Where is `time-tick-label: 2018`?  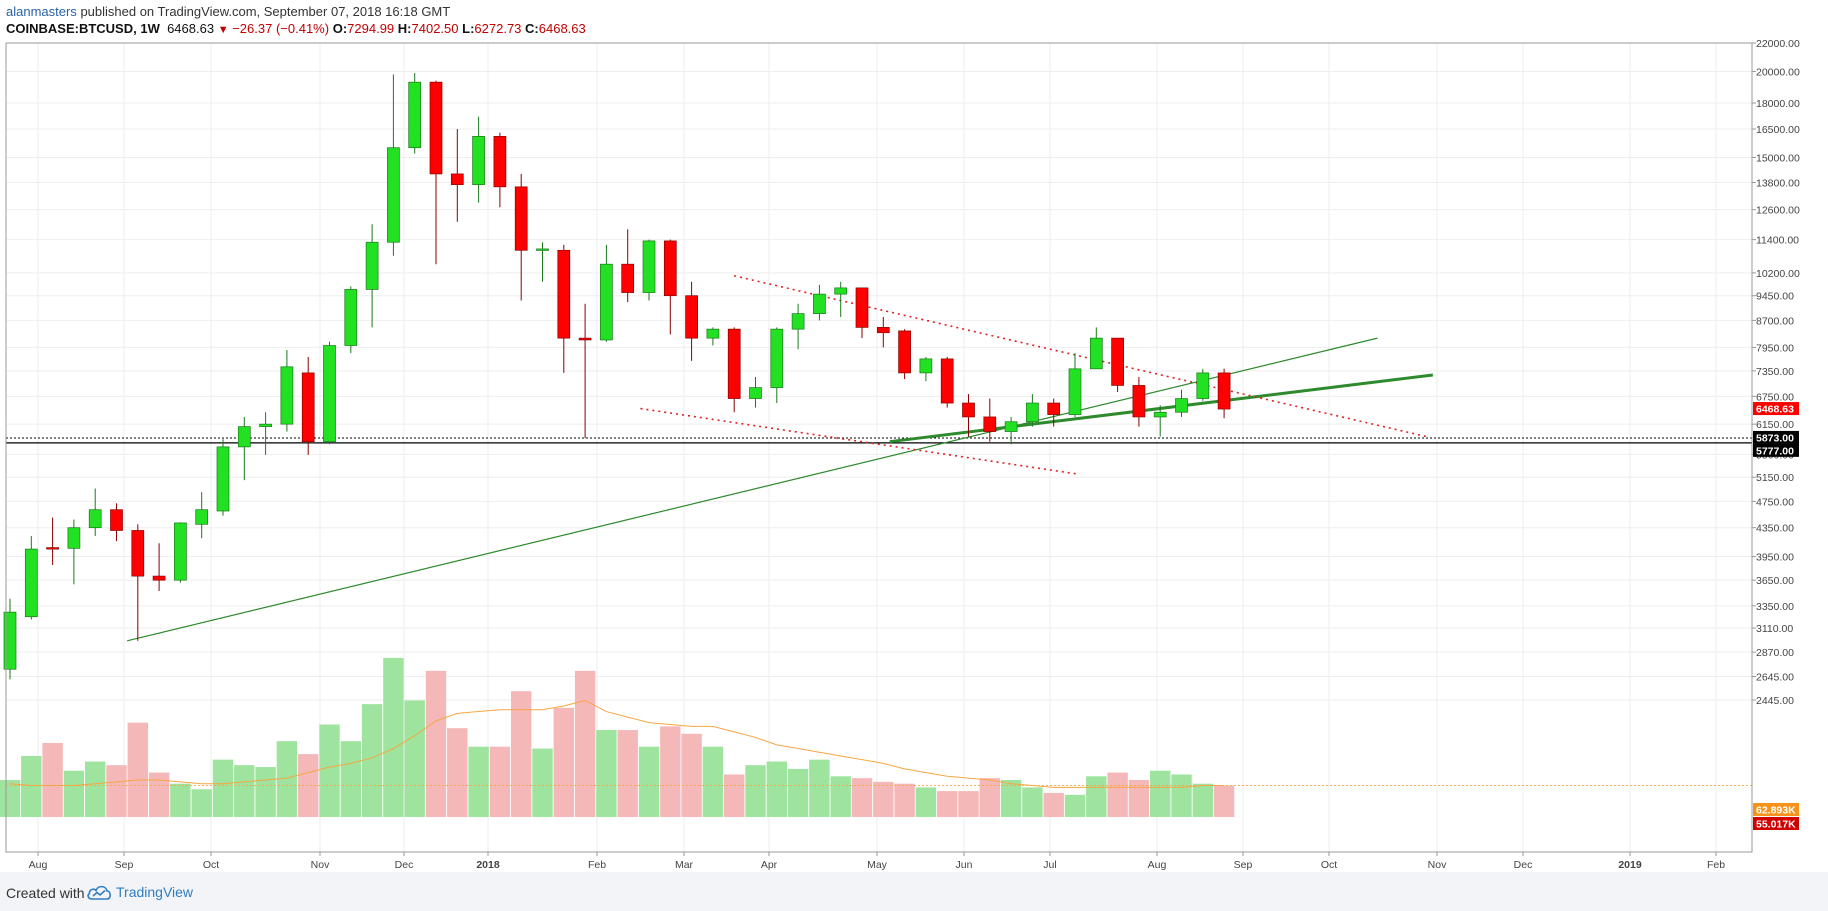 time-tick-label: 2018 is located at coordinates (488, 865).